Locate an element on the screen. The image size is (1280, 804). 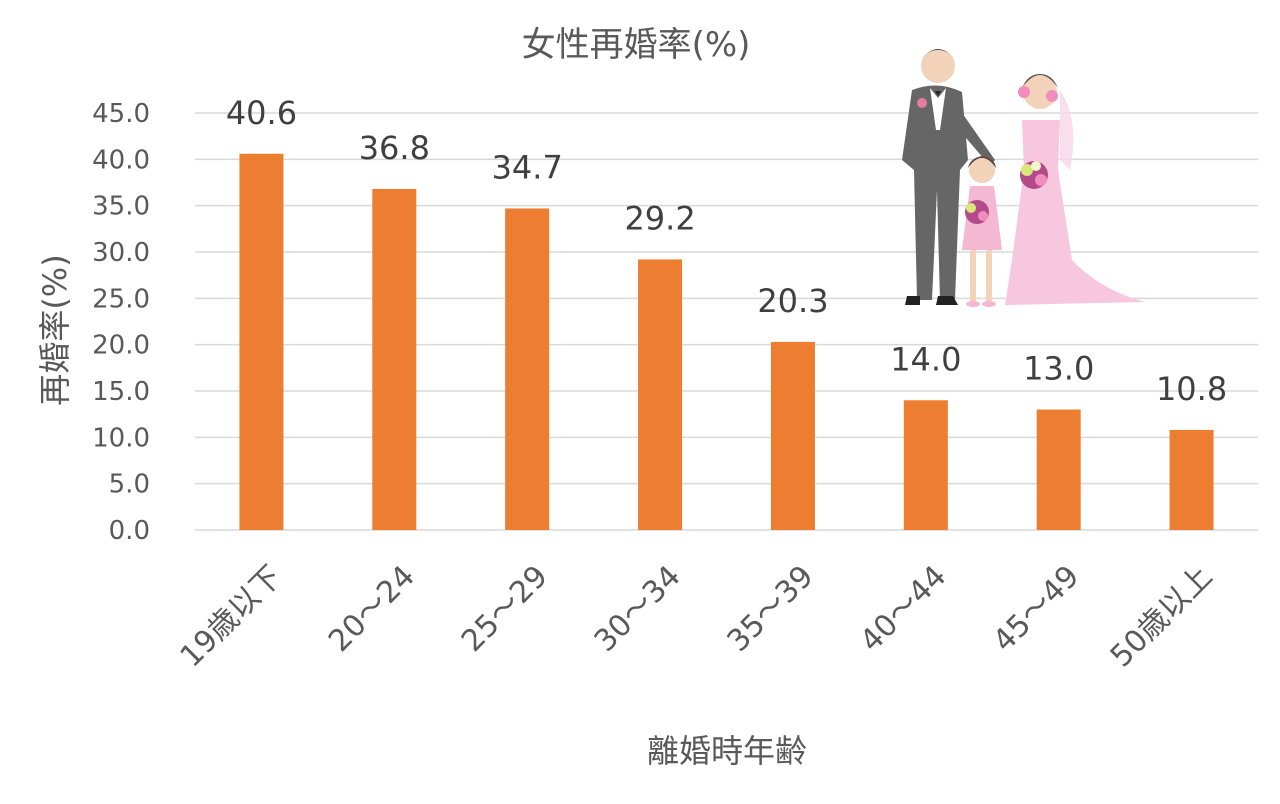
groom-figure is located at coordinates (948, 177).